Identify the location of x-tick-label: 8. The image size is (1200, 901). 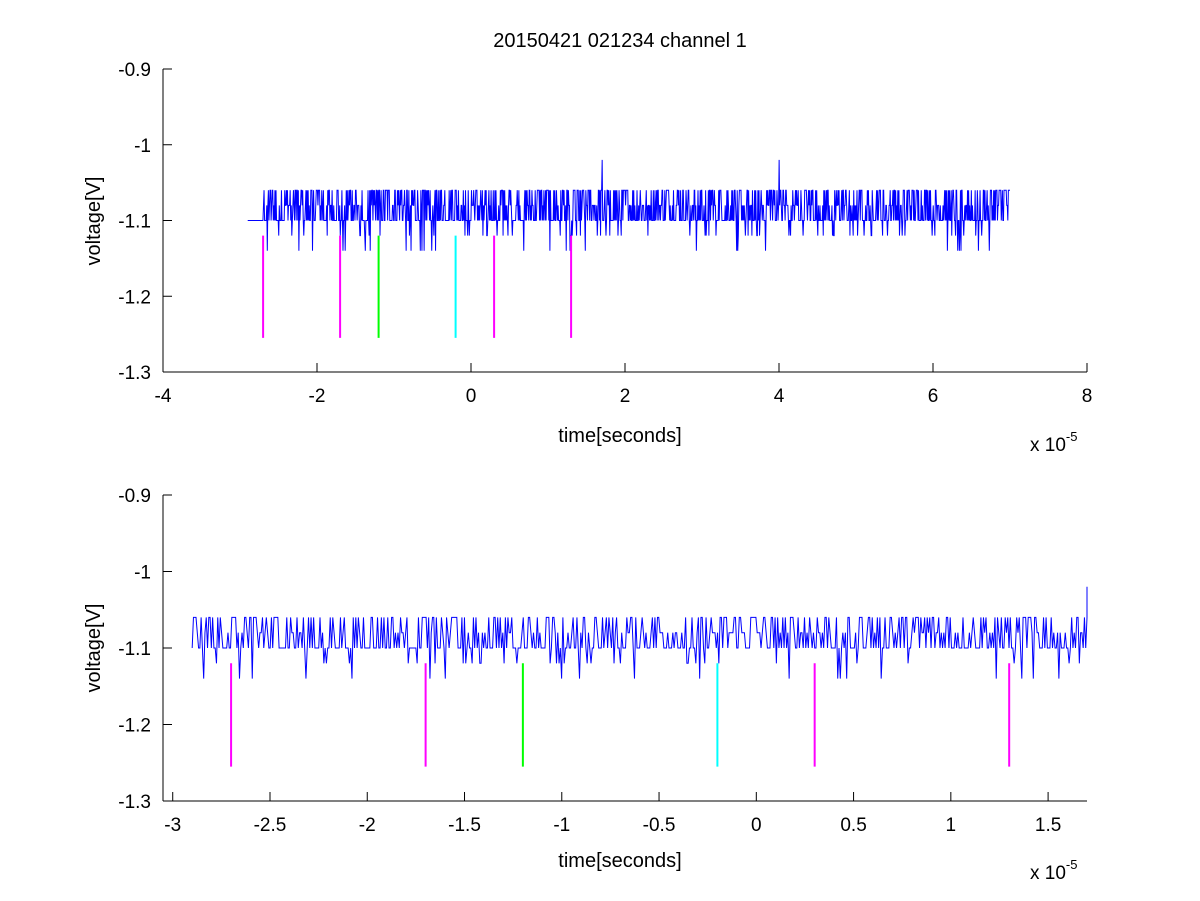
(1087, 396).